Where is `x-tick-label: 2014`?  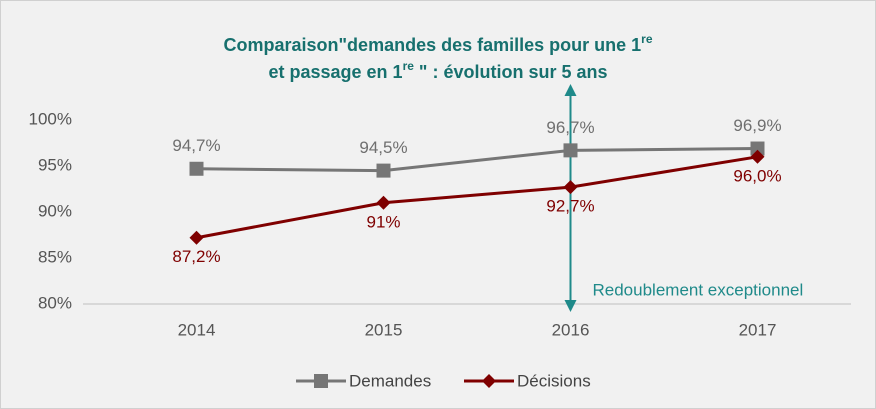 x-tick-label: 2014 is located at coordinates (197, 329).